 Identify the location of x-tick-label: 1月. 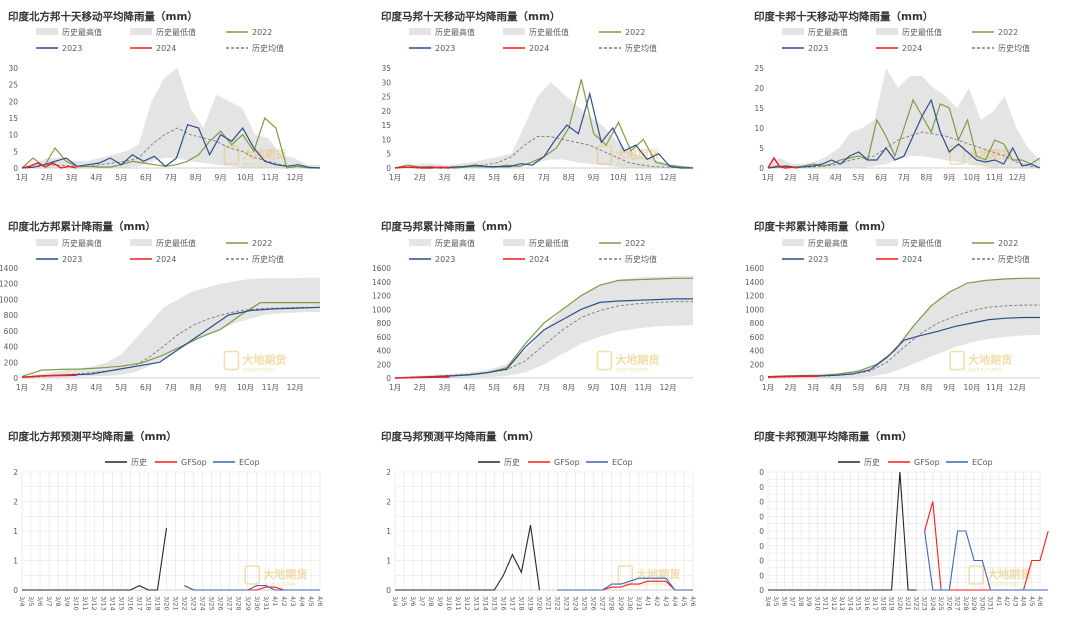
(395, 387).